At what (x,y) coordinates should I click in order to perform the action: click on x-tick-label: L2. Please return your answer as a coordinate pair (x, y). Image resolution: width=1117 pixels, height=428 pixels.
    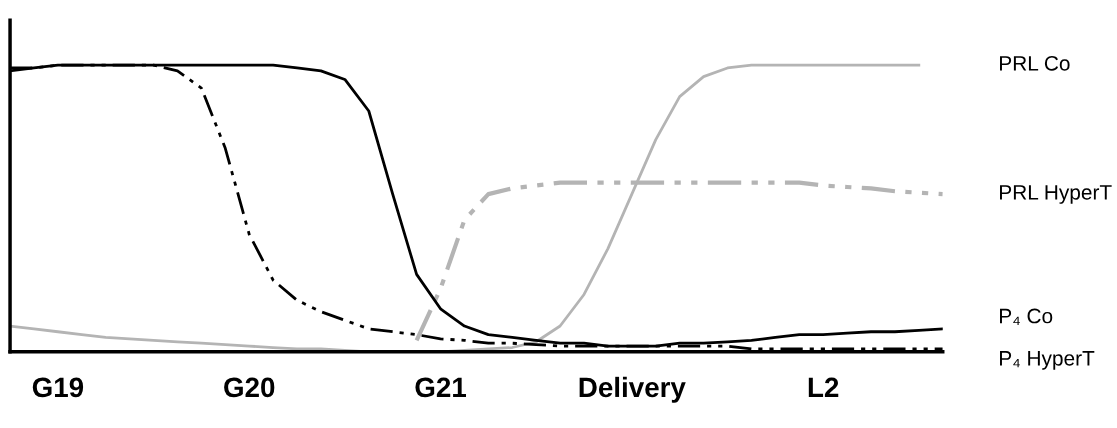
    Looking at the image, I should click on (823, 387).